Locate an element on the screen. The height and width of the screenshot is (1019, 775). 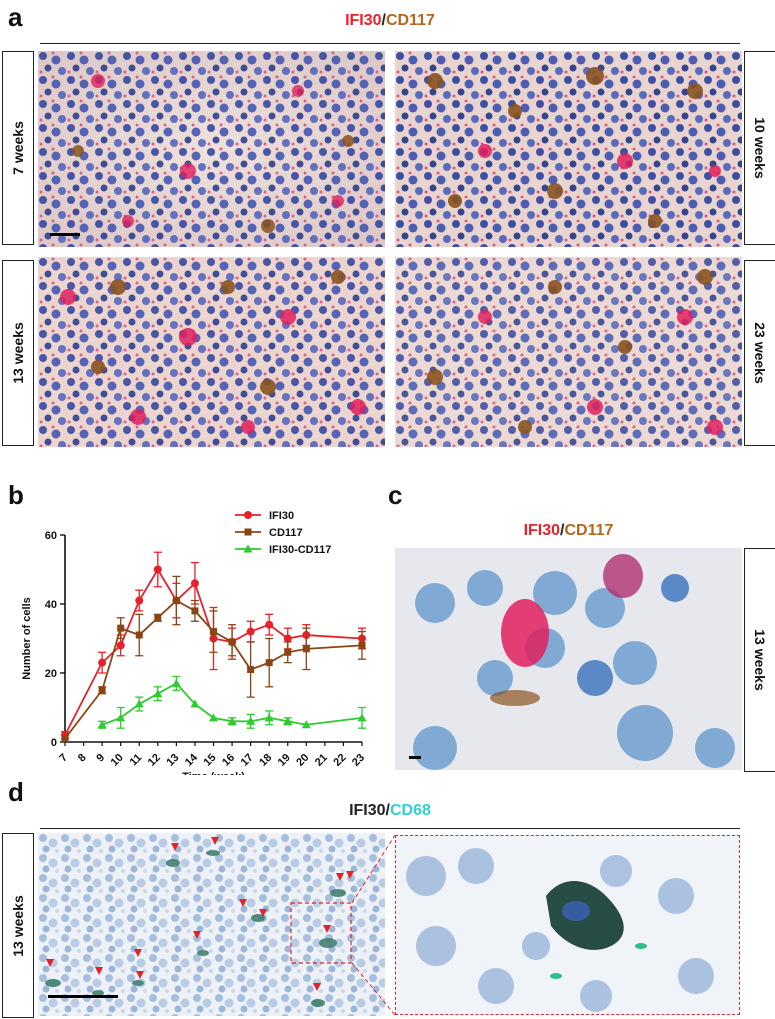
micrograph-high-magnification-image is located at coordinates (568, 659).